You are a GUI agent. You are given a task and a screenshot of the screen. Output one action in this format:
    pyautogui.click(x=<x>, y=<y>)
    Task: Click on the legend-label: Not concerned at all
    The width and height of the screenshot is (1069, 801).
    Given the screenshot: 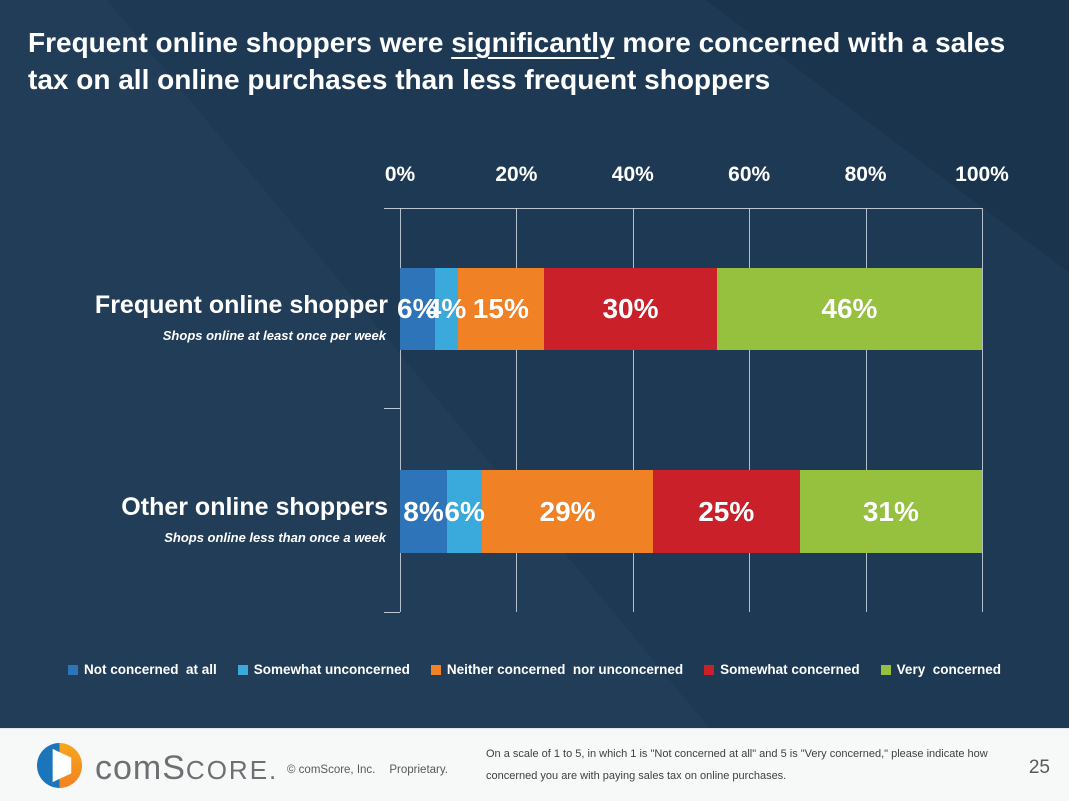 What is the action you would take?
    pyautogui.click(x=150, y=669)
    